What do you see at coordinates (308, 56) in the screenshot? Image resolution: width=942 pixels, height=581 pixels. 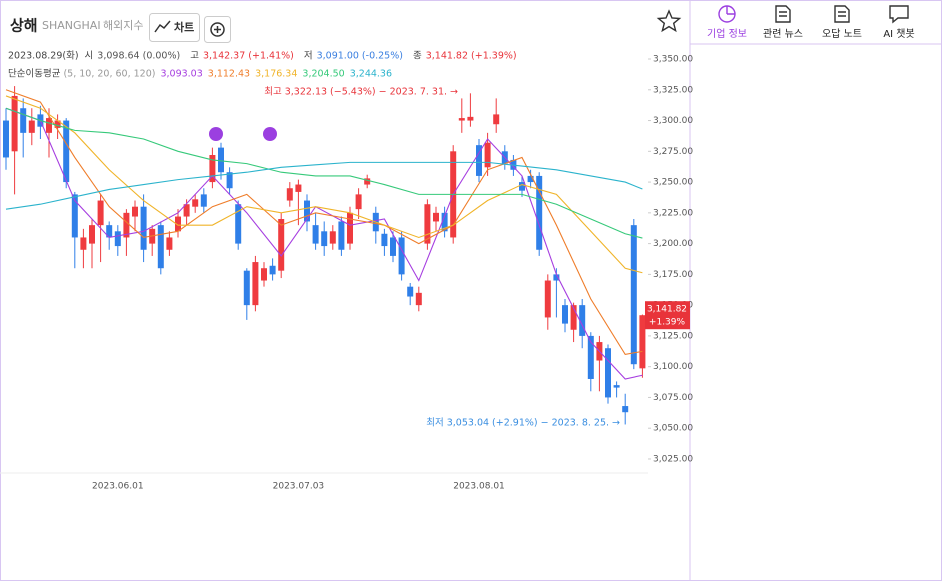 I see `info-label: 저` at bounding box center [308, 56].